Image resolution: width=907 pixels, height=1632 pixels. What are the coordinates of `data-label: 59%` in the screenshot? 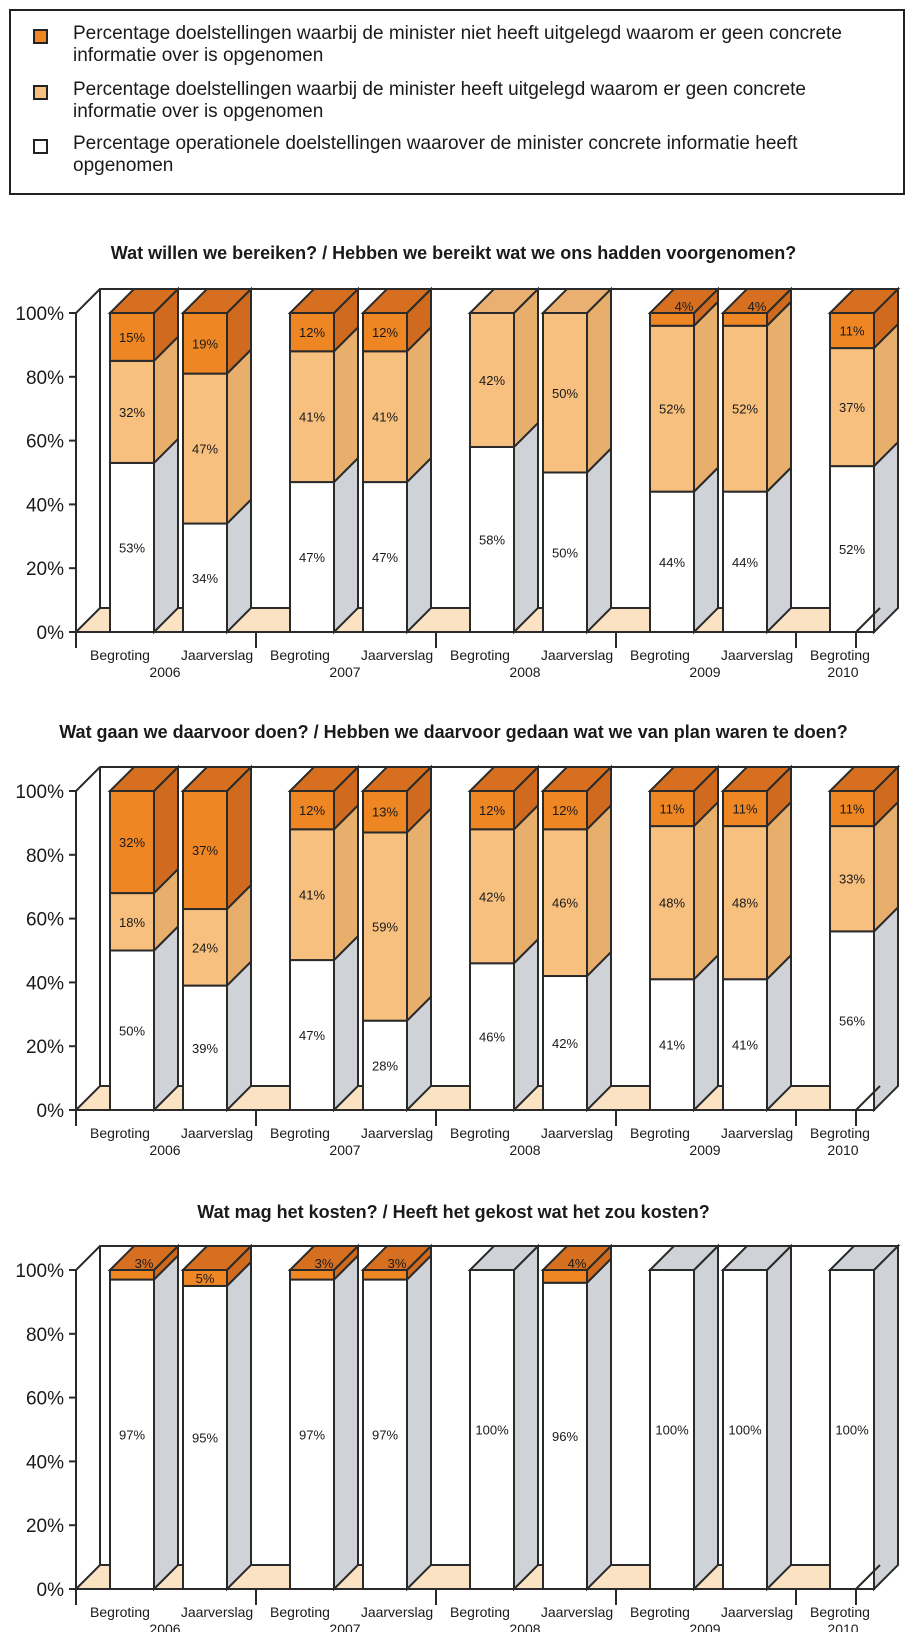 It's located at (385, 927).